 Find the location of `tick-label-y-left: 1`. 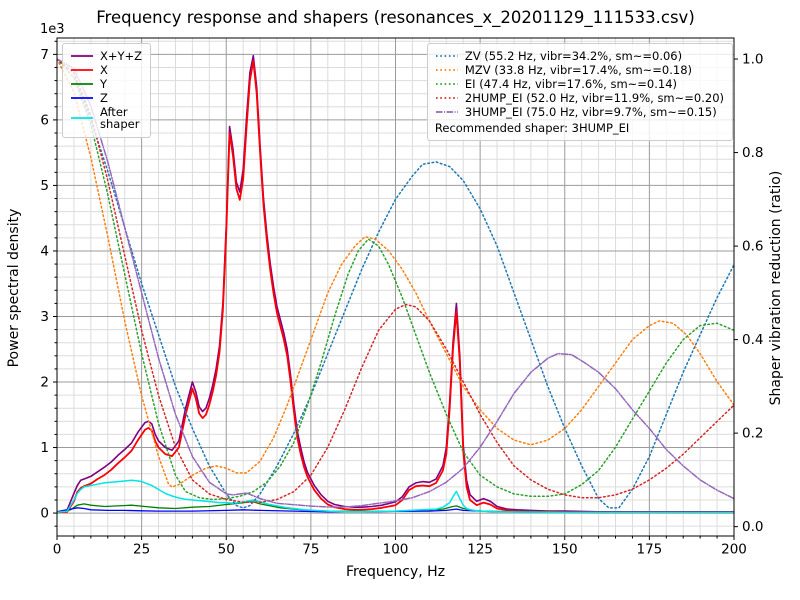

tick-label-y-left: 1 is located at coordinates (44, 448).